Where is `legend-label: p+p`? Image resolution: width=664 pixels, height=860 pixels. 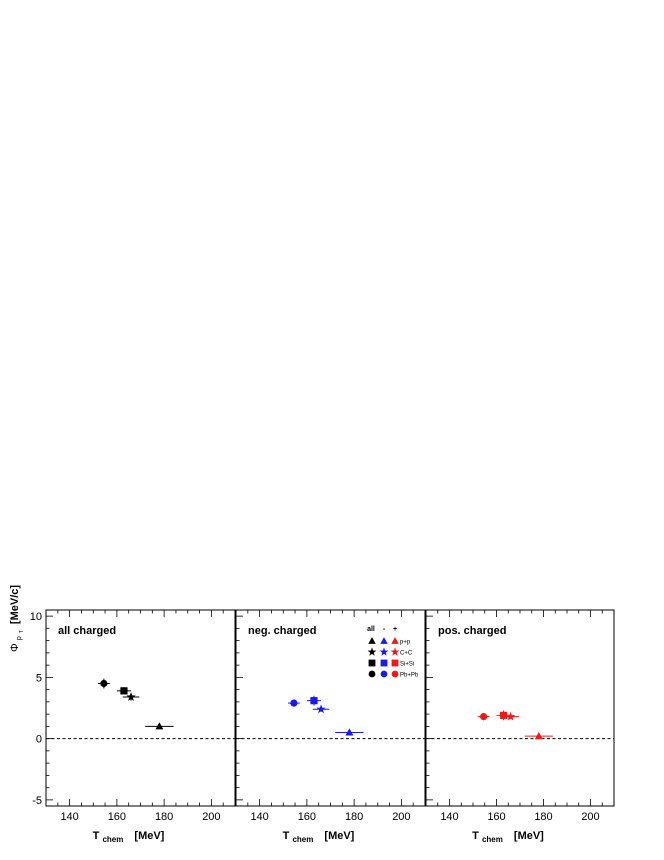
legend-label: p+p is located at coordinates (405, 643).